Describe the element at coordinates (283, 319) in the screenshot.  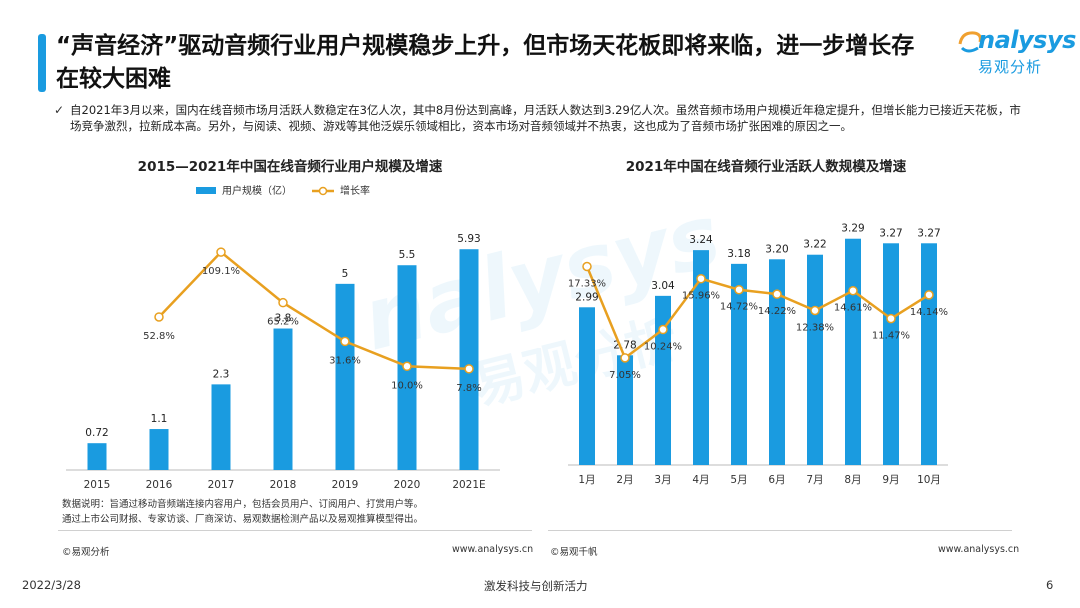
I see `chart1-bar-label: 3.8` at that location.